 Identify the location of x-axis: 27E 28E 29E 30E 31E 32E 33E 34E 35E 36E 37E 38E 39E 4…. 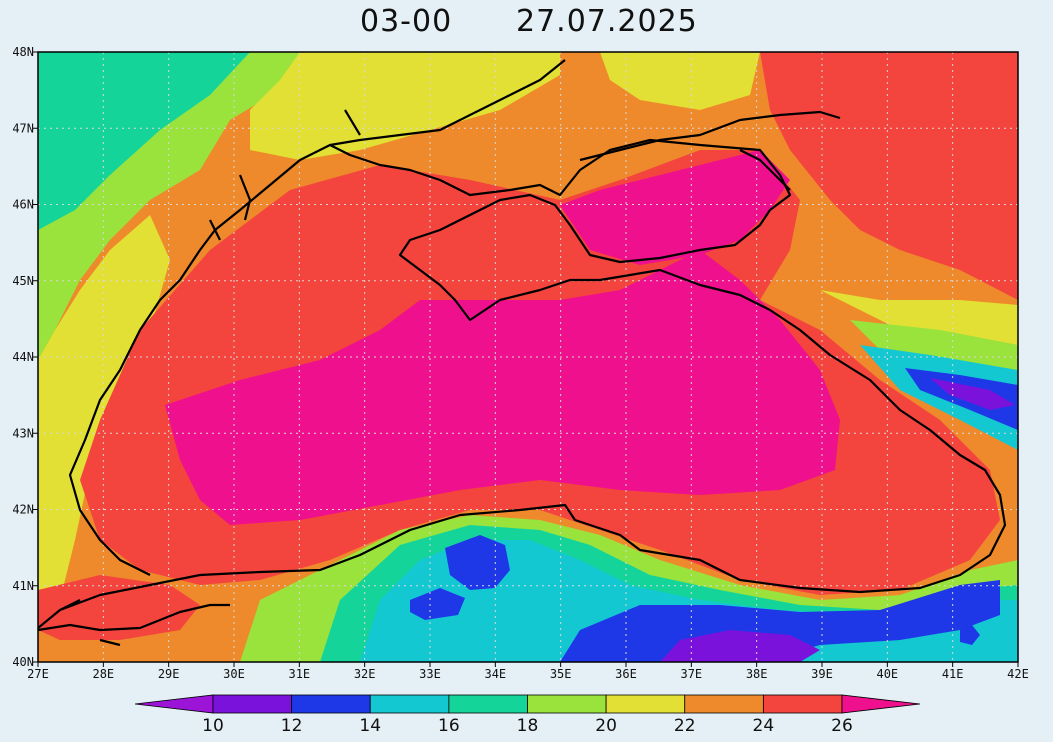
(528, 671).